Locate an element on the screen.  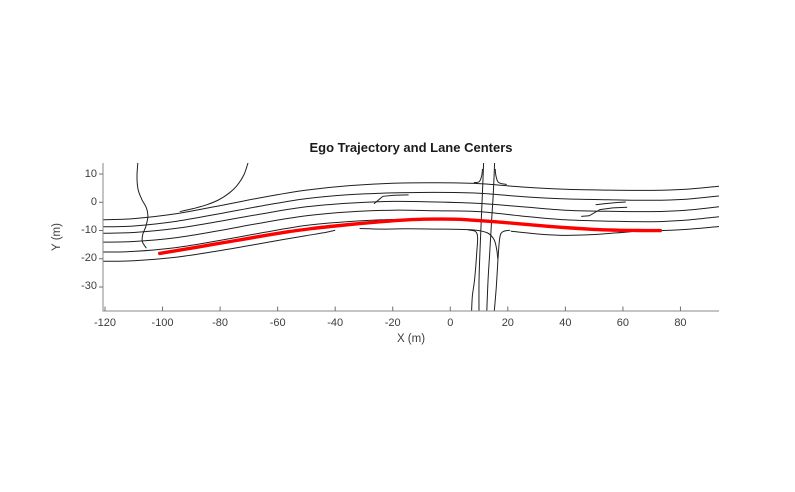
lane-change-jog-east-b is located at coordinates (610, 203).